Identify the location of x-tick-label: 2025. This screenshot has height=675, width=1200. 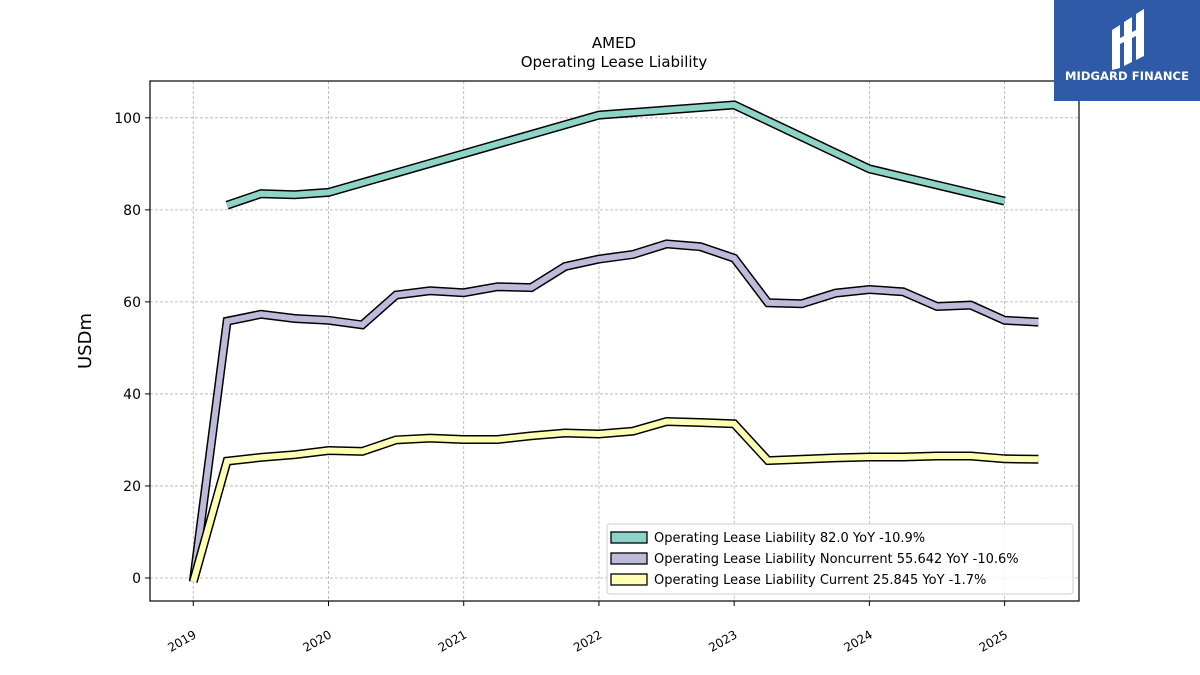
(993, 640).